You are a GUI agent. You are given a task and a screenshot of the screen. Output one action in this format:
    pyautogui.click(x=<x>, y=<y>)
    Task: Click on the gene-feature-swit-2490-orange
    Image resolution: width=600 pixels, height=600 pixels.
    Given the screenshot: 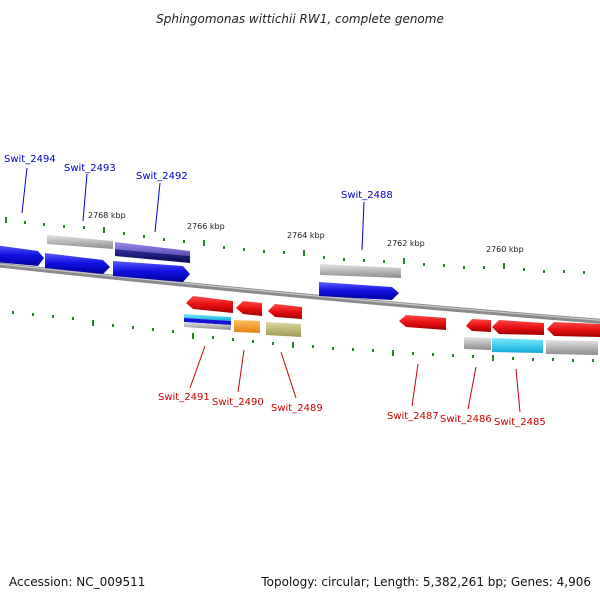 What is the action you would take?
    pyautogui.click(x=247, y=326)
    